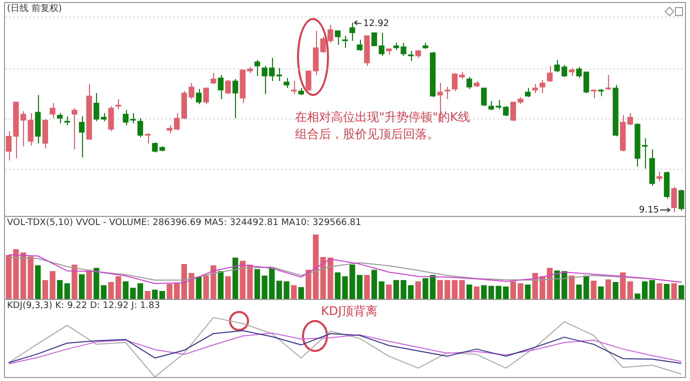 The height and width of the screenshot is (381, 690). I want to click on chart-title: (日线 前复权), so click(34, 9).